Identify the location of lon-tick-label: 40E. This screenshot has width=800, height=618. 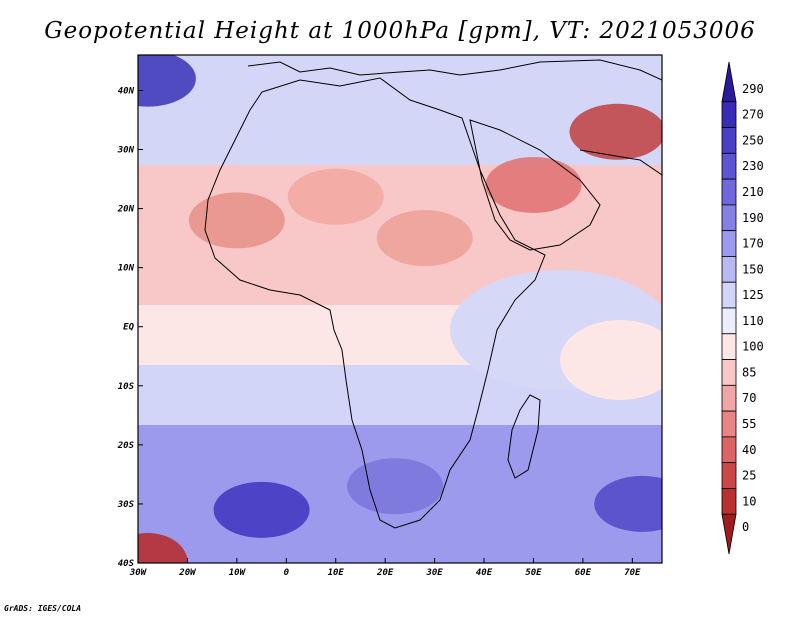
(484, 573).